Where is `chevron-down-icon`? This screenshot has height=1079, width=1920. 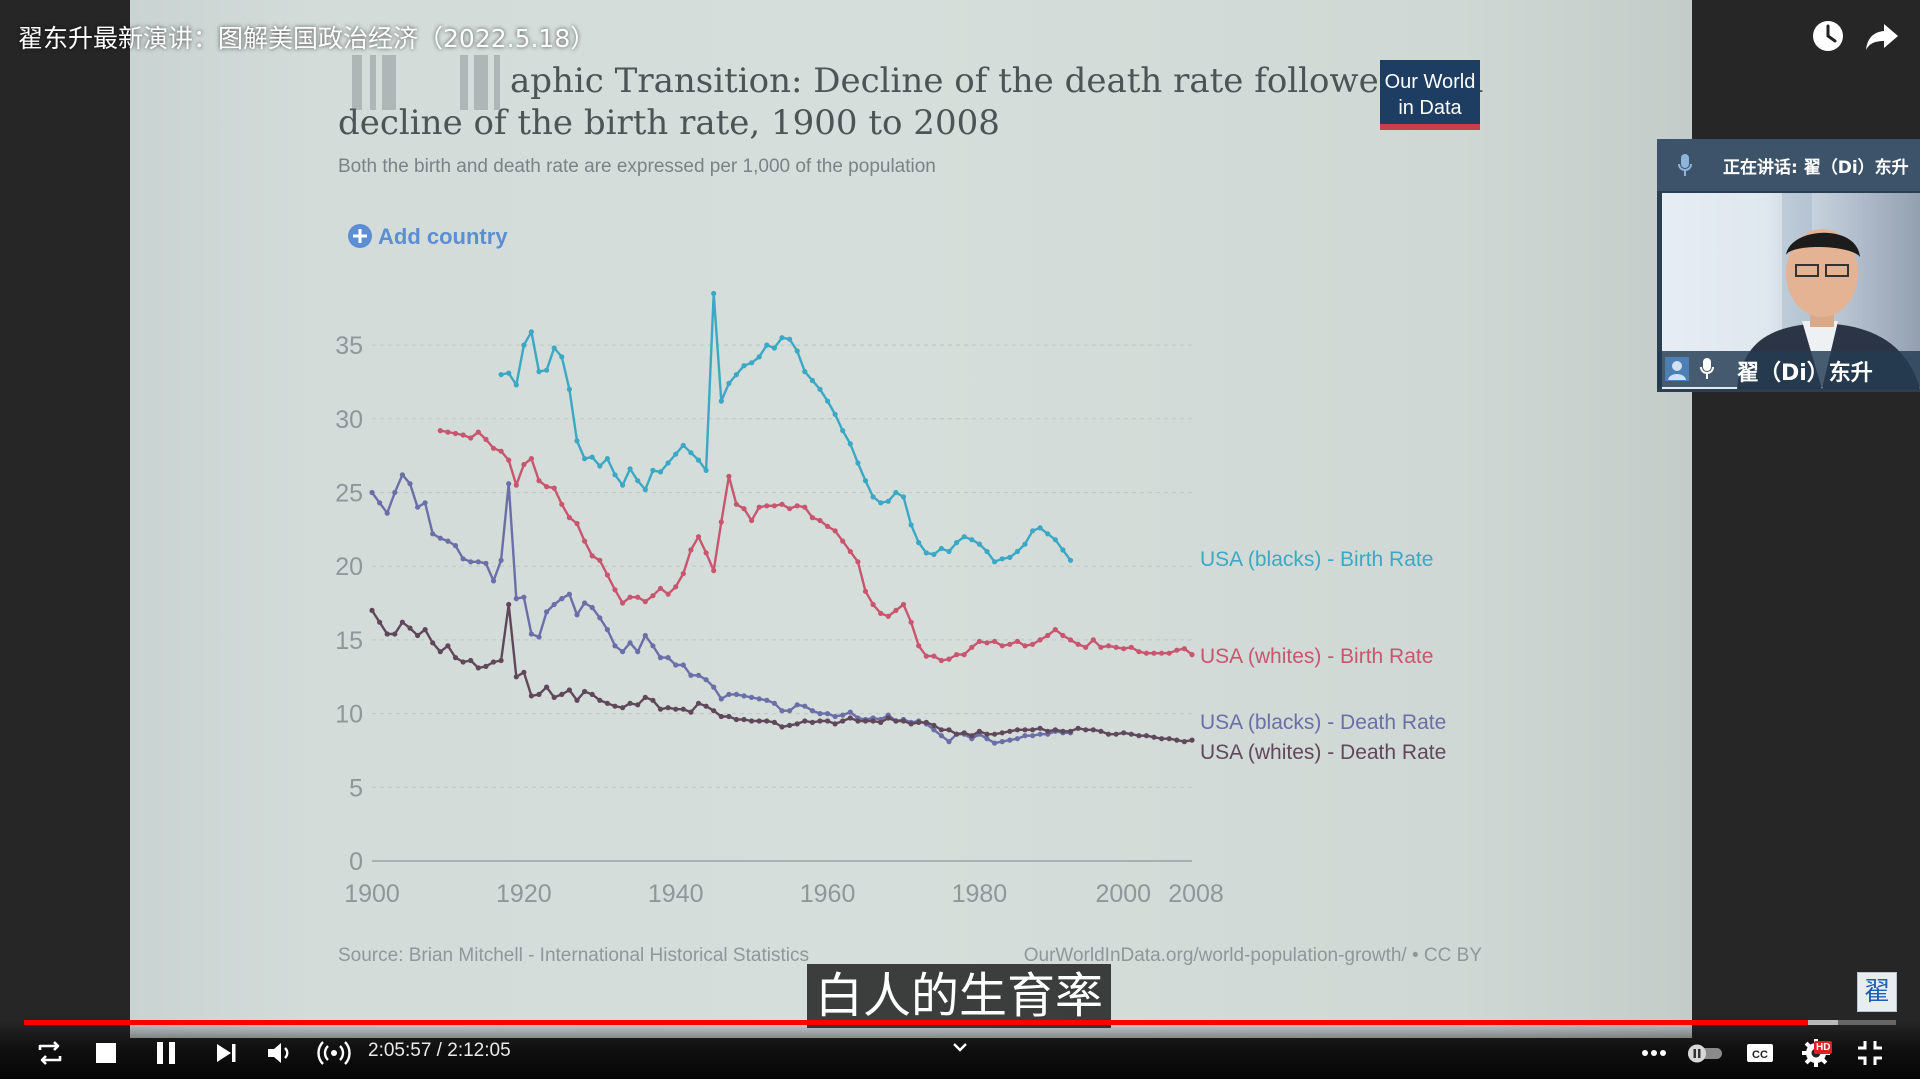 chevron-down-icon is located at coordinates (960, 1054).